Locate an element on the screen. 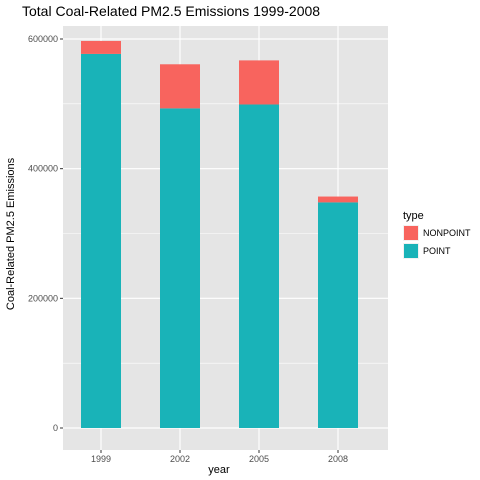 Image resolution: width=480 pixels, height=480 pixels. y-tick-label: 600000 is located at coordinates (43, 39).